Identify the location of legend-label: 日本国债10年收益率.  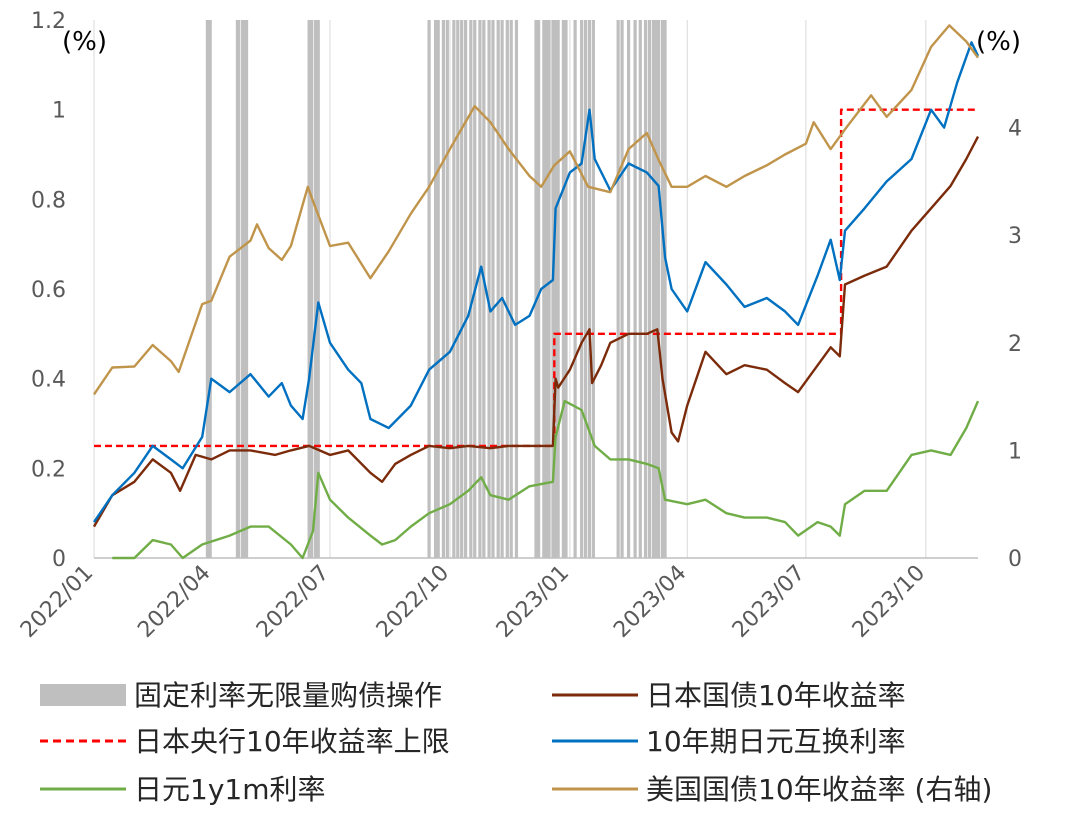
(776, 695).